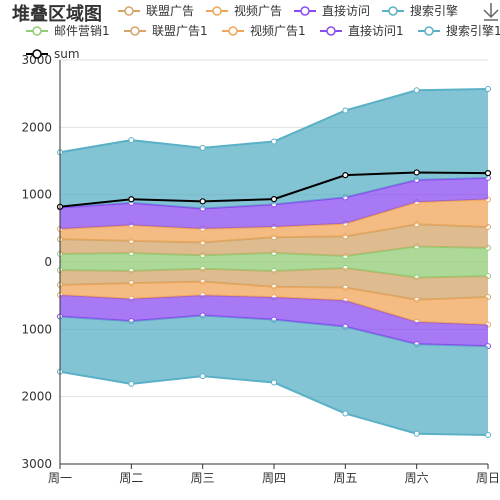 This screenshot has height=500, width=500. I want to click on legend-item: 搜索引擎, so click(420, 10).